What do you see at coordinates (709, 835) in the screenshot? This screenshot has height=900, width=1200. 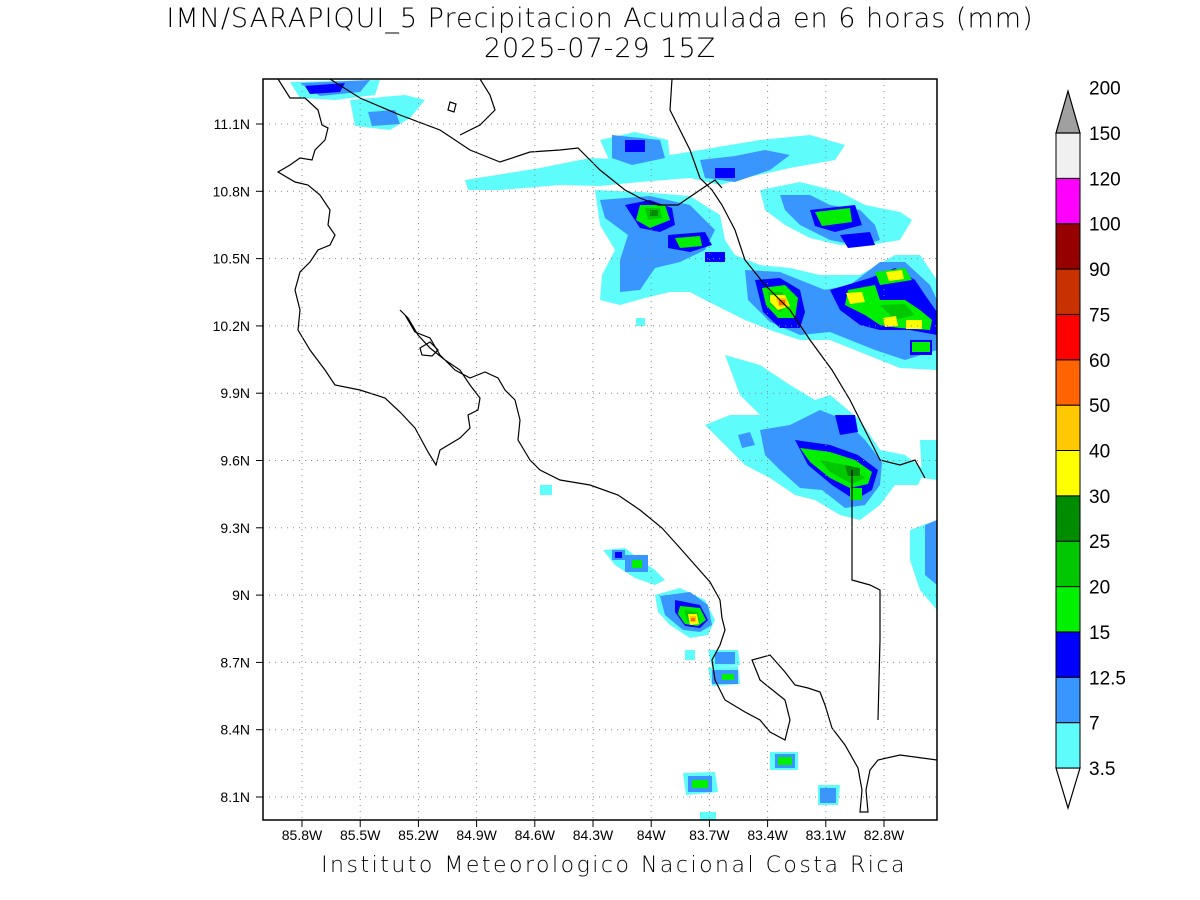 I see `lon-tick-label: 83.7W` at bounding box center [709, 835].